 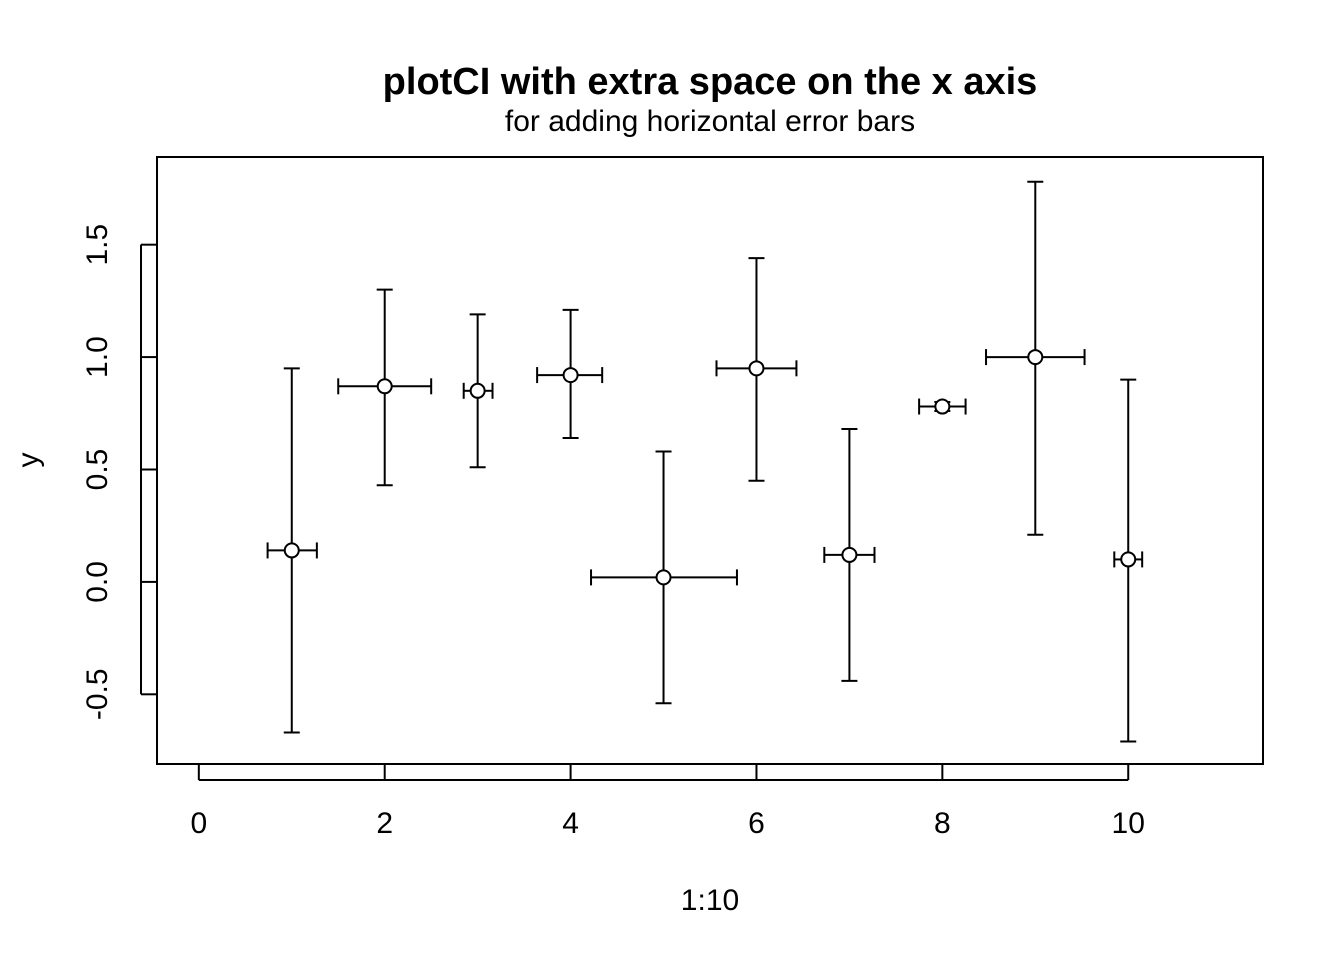 What do you see at coordinates (667, 802) in the screenshot?
I see `x-axis: 0 2 4 6 8 10` at bounding box center [667, 802].